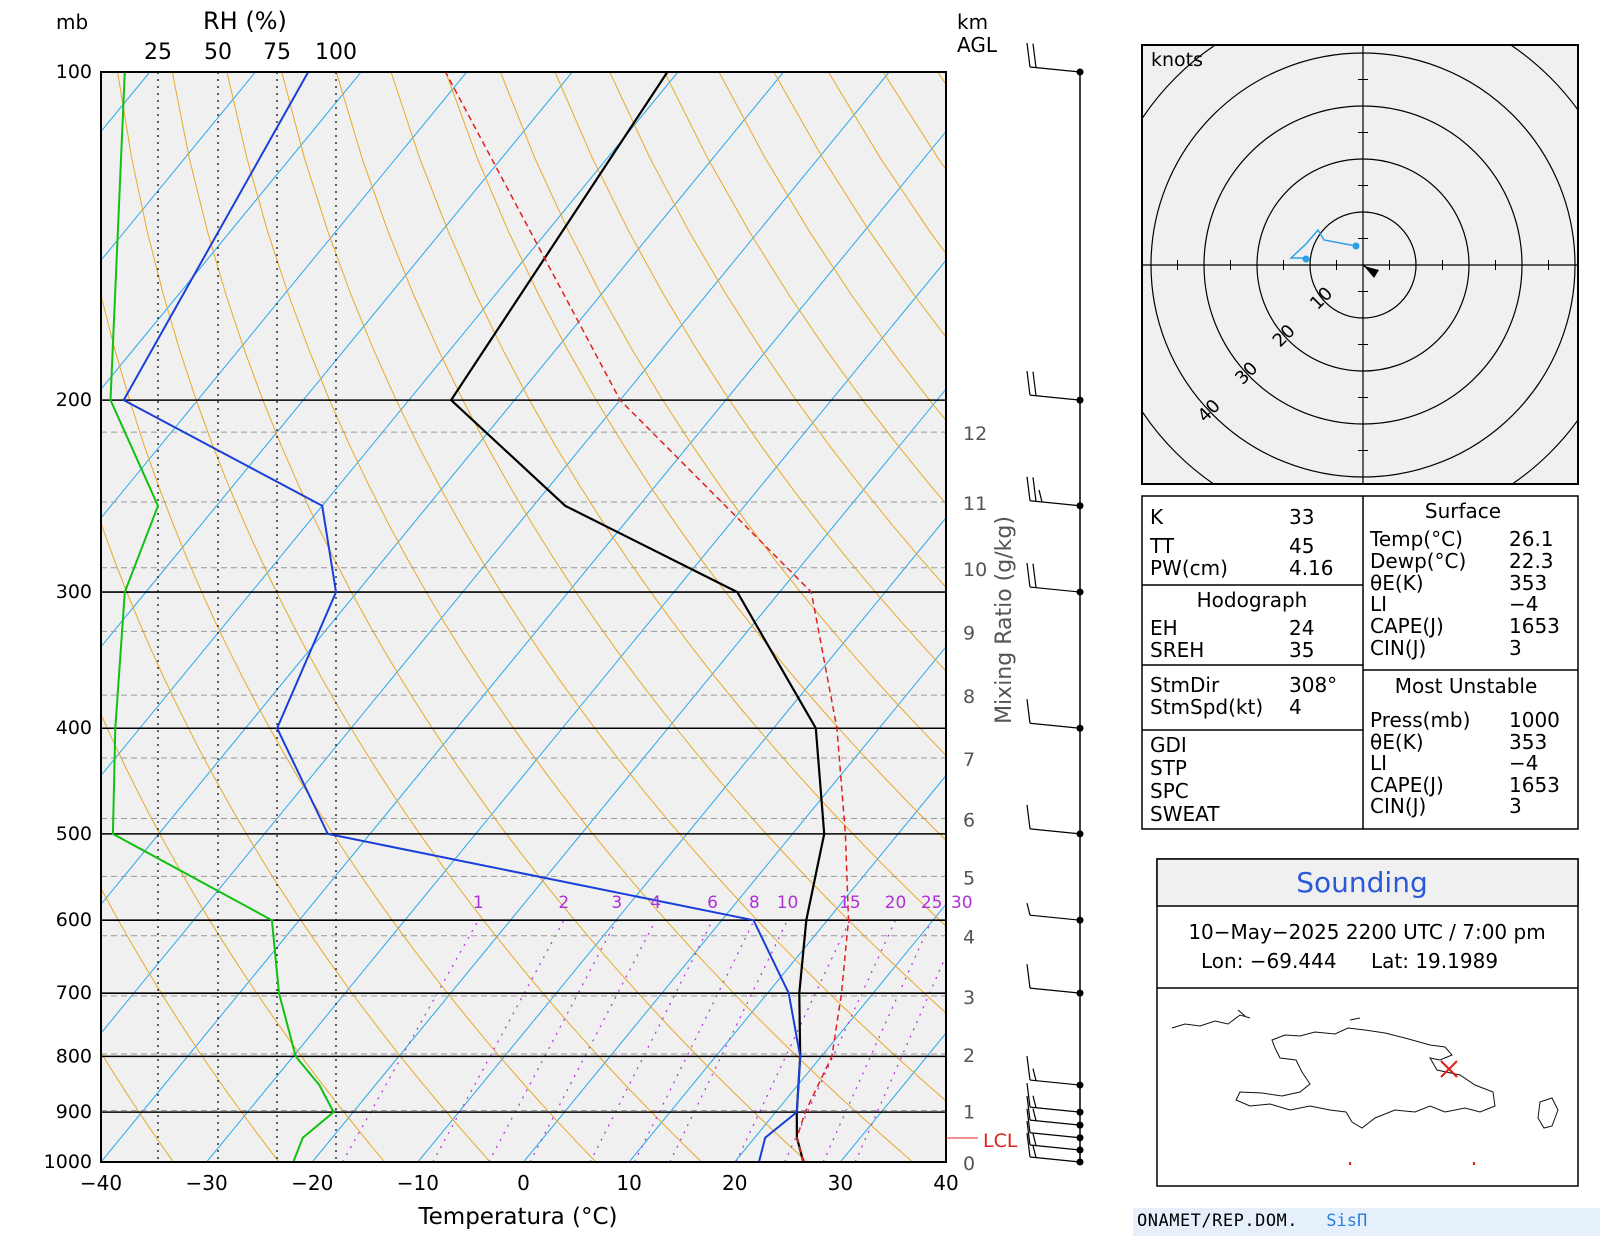  What do you see at coordinates (1295, 707) in the screenshot?
I see `storm-speed-value: 4` at bounding box center [1295, 707].